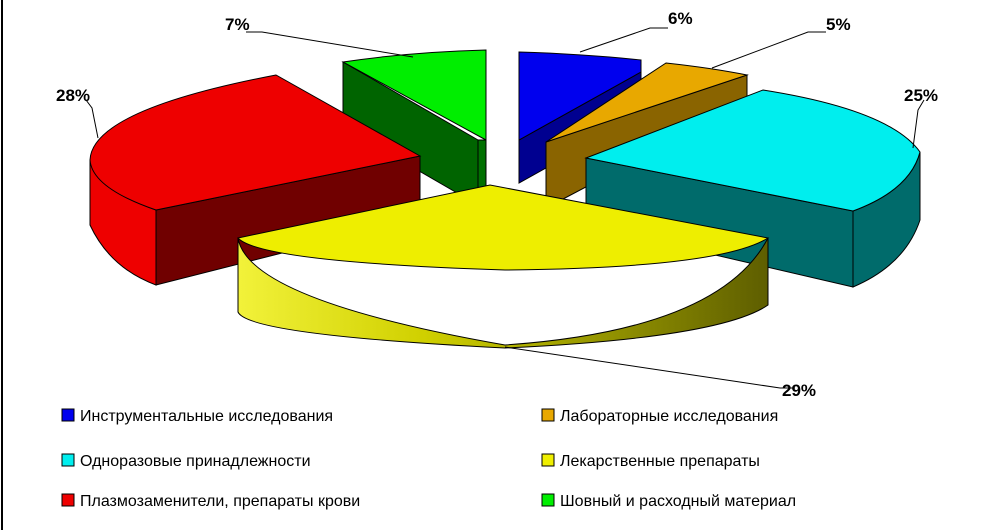 The image size is (1003, 530). What do you see at coordinates (237, 24) in the screenshot?
I see `label-green: 7%` at bounding box center [237, 24].